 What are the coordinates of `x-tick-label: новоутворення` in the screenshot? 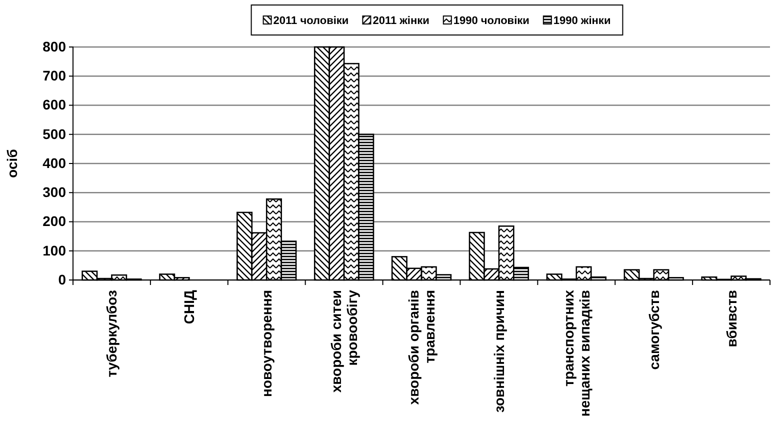 It's located at (266, 344).